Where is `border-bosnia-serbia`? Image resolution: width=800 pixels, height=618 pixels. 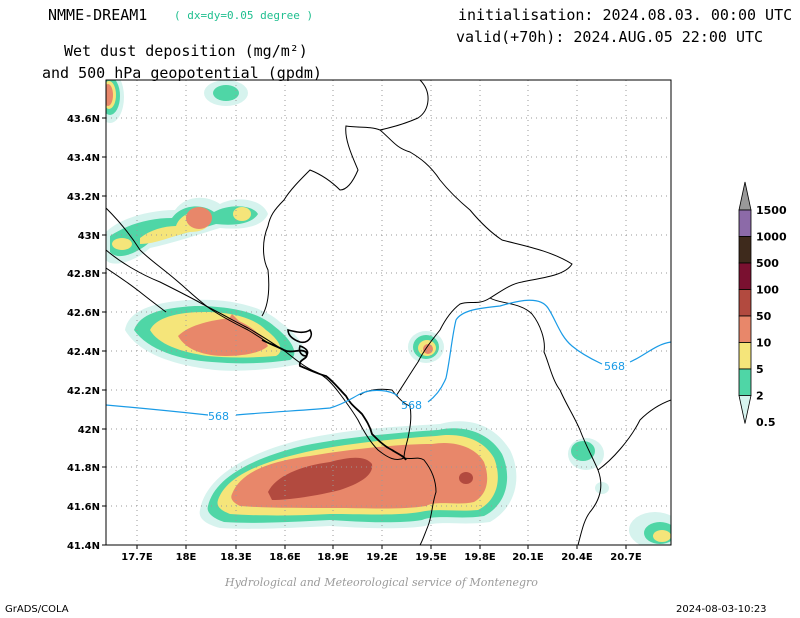 border-bosnia-serbia is located at coordinates (345, 198).